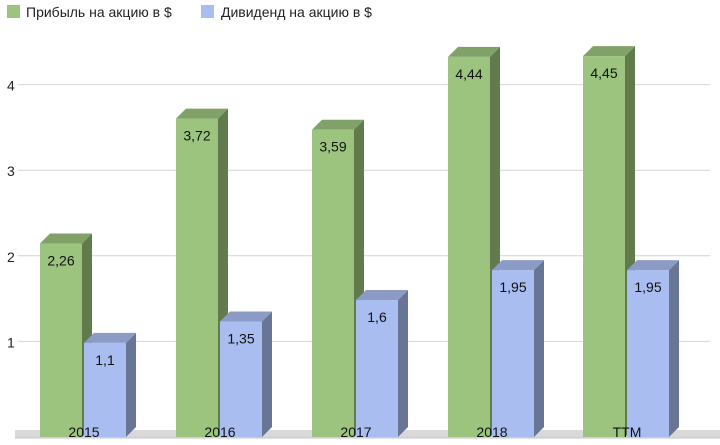 The height and width of the screenshot is (445, 720). What do you see at coordinates (83, 432) in the screenshot?
I see `category-label: 2015` at bounding box center [83, 432].